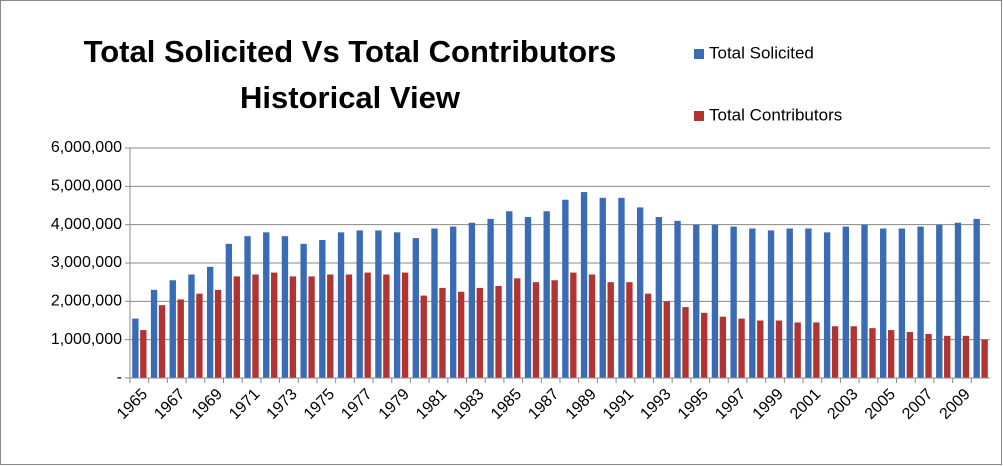 The height and width of the screenshot is (466, 1003). I want to click on y-tick-label: -, so click(119, 377).